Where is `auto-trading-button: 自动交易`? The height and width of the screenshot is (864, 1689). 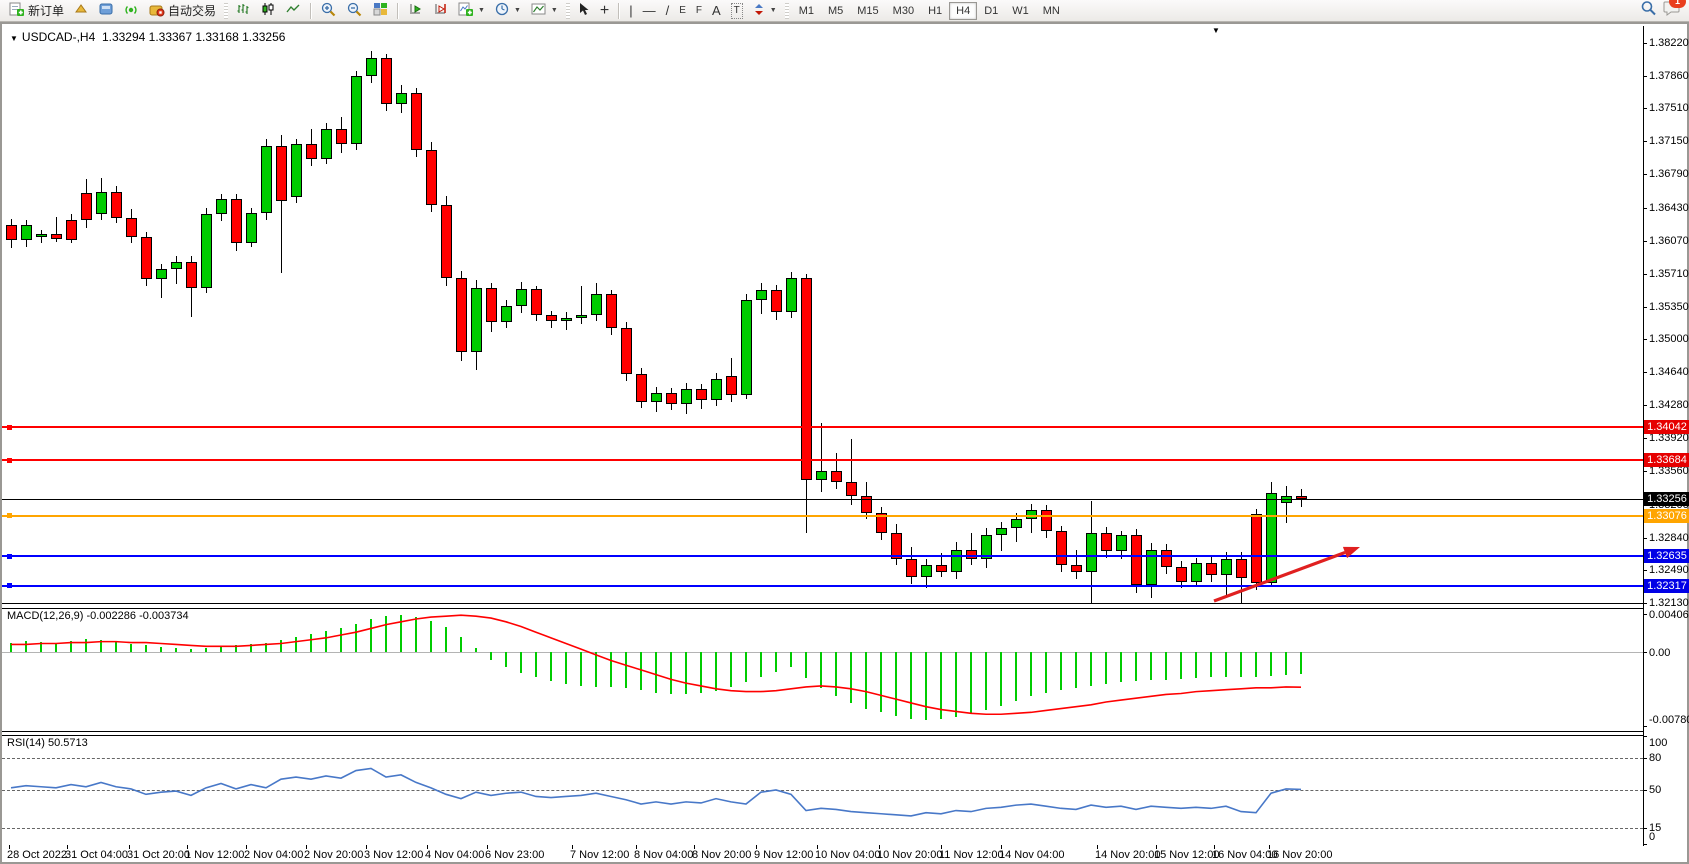
auto-trading-button: 自动交易 is located at coordinates (182, 10).